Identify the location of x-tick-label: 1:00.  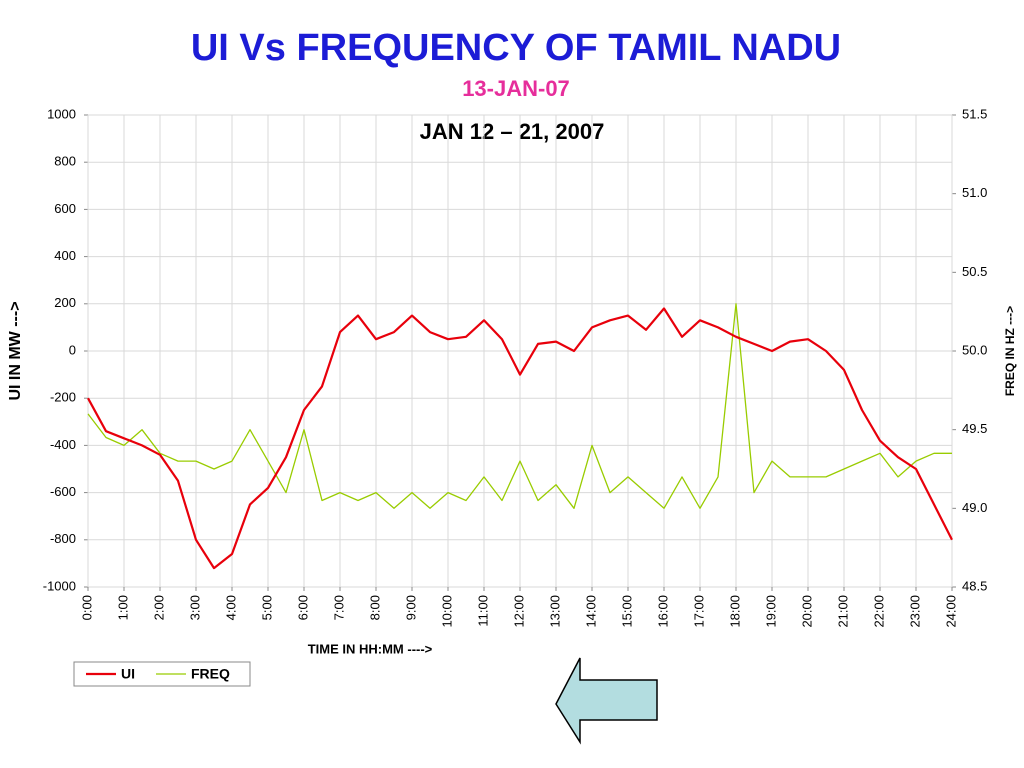
(122, 607).